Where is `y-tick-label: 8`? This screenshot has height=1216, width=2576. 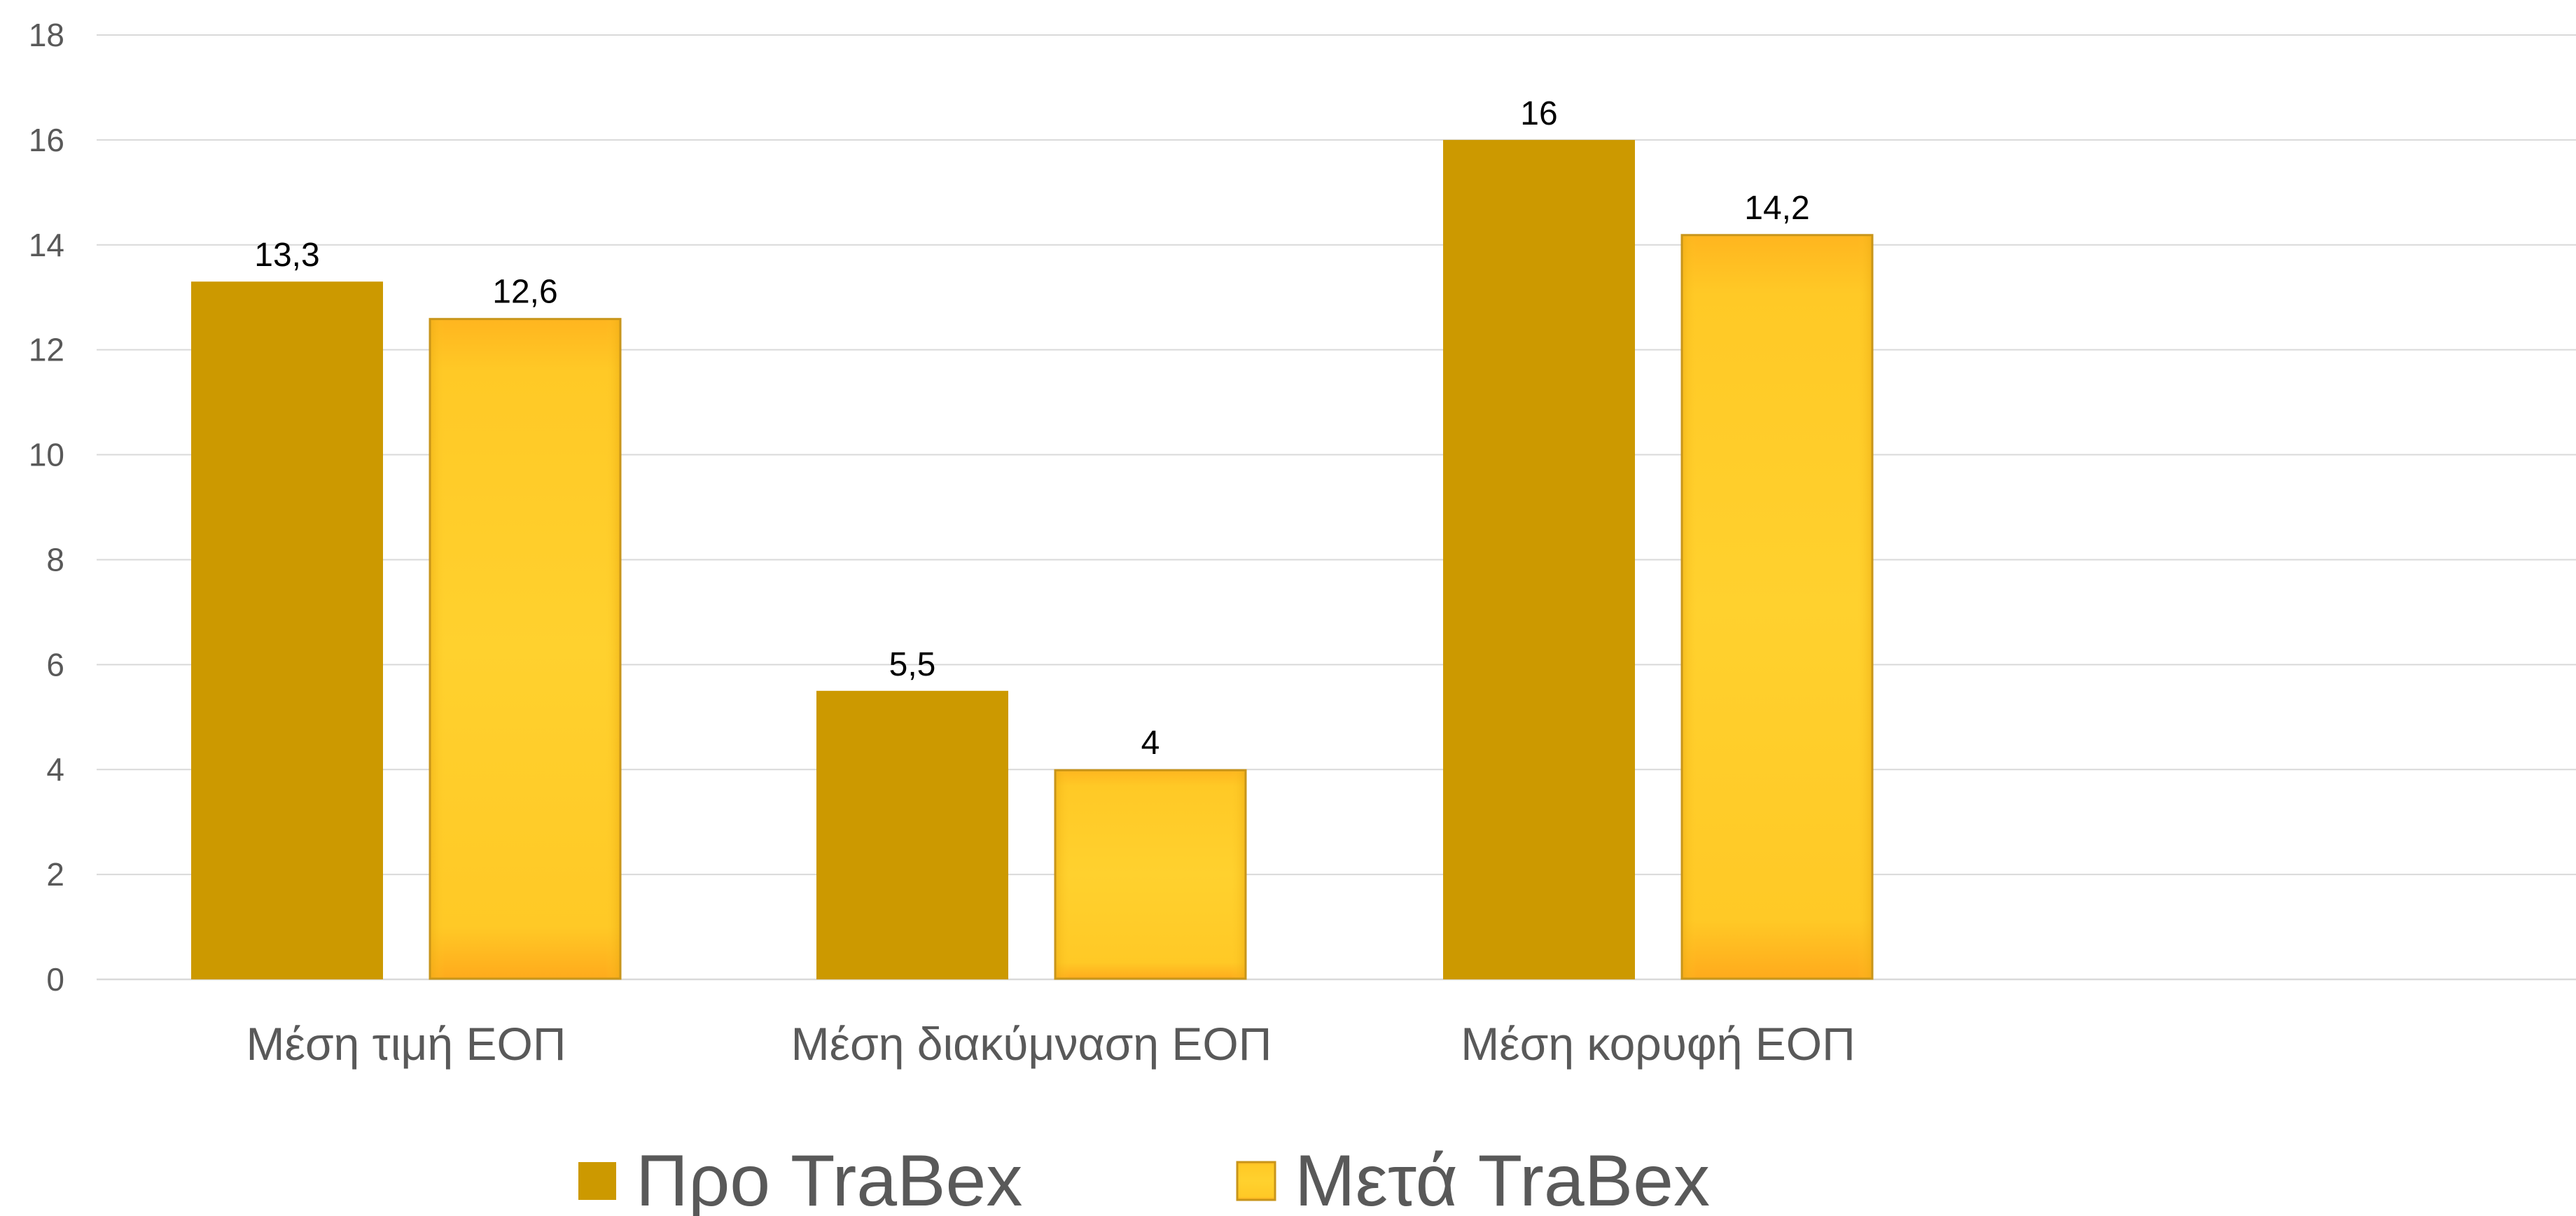
y-tick-label: 8 is located at coordinates (55, 559).